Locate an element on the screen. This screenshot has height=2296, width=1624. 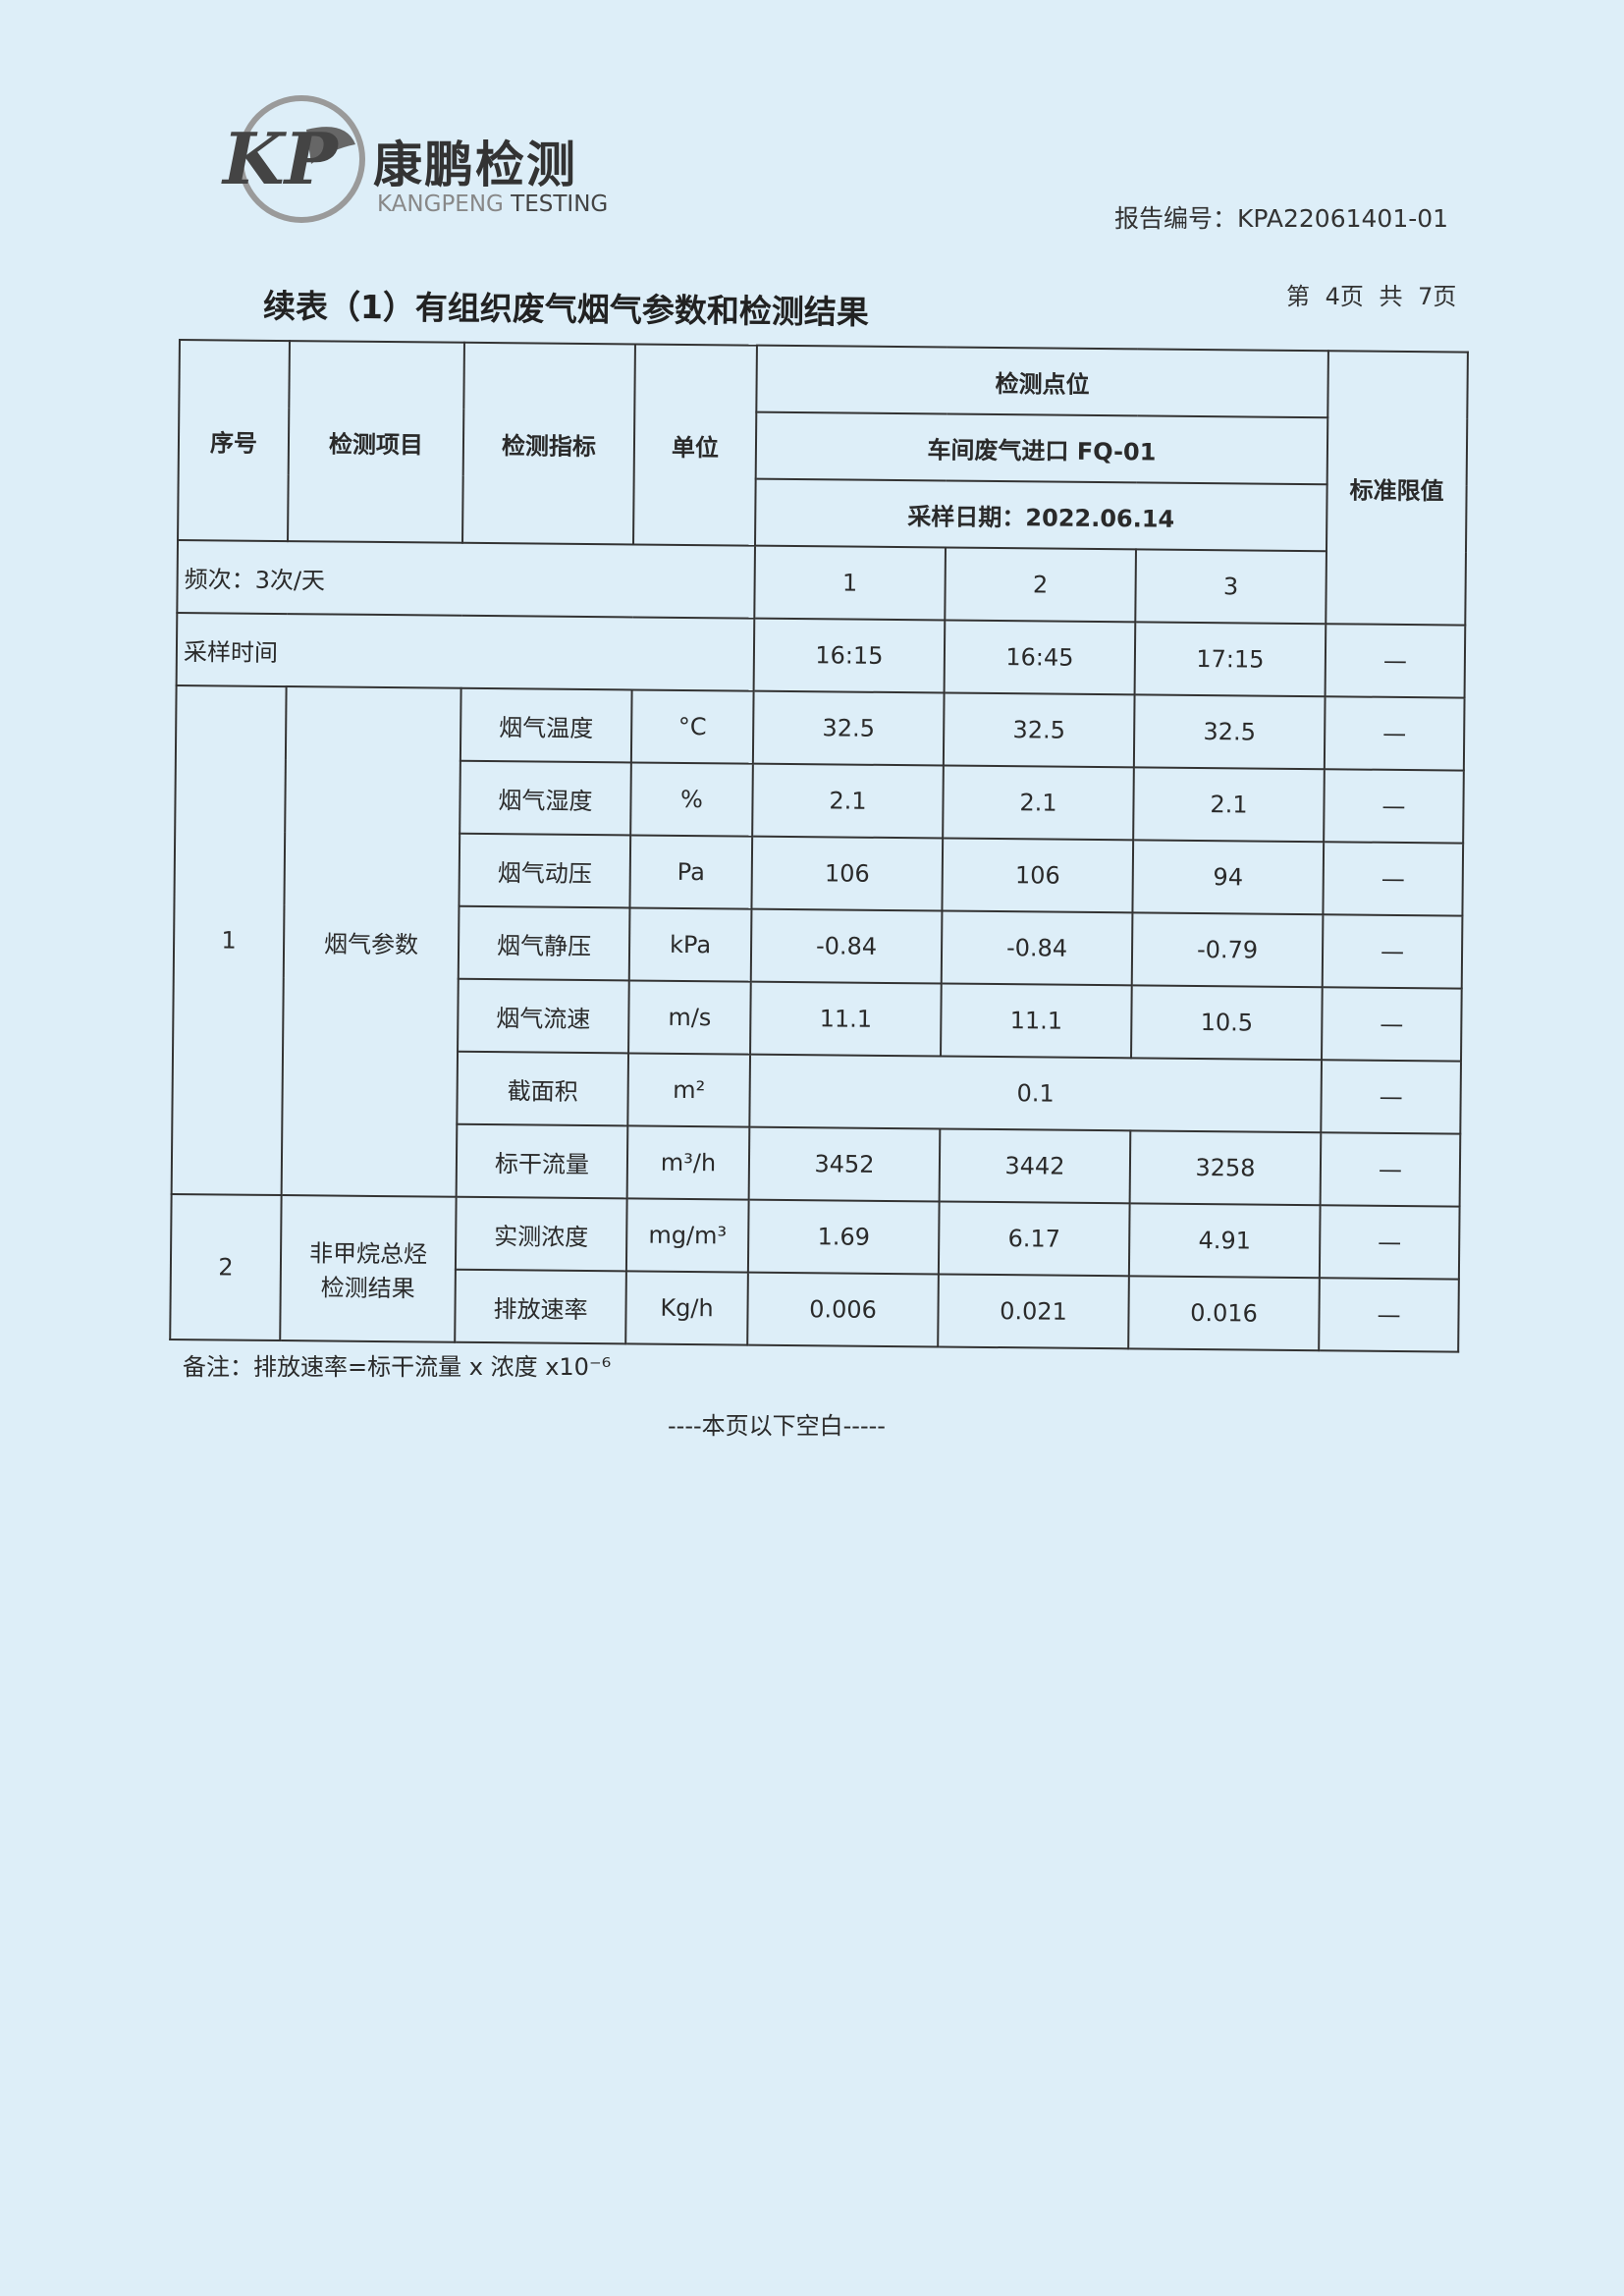
unit: kPa is located at coordinates (690, 944).